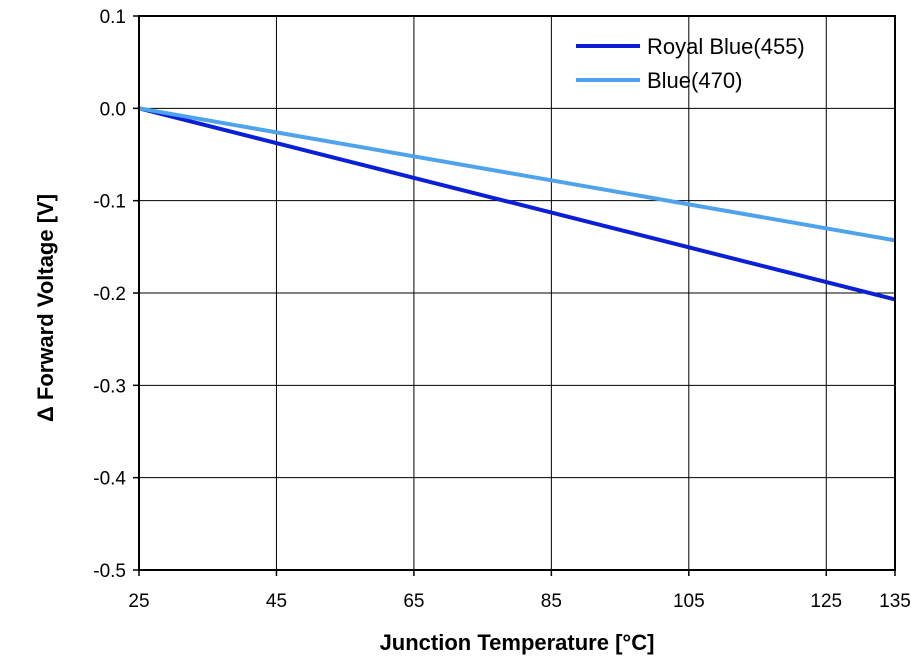 The image size is (918, 662). I want to click on y-tick-label: -0.3, so click(109, 386).